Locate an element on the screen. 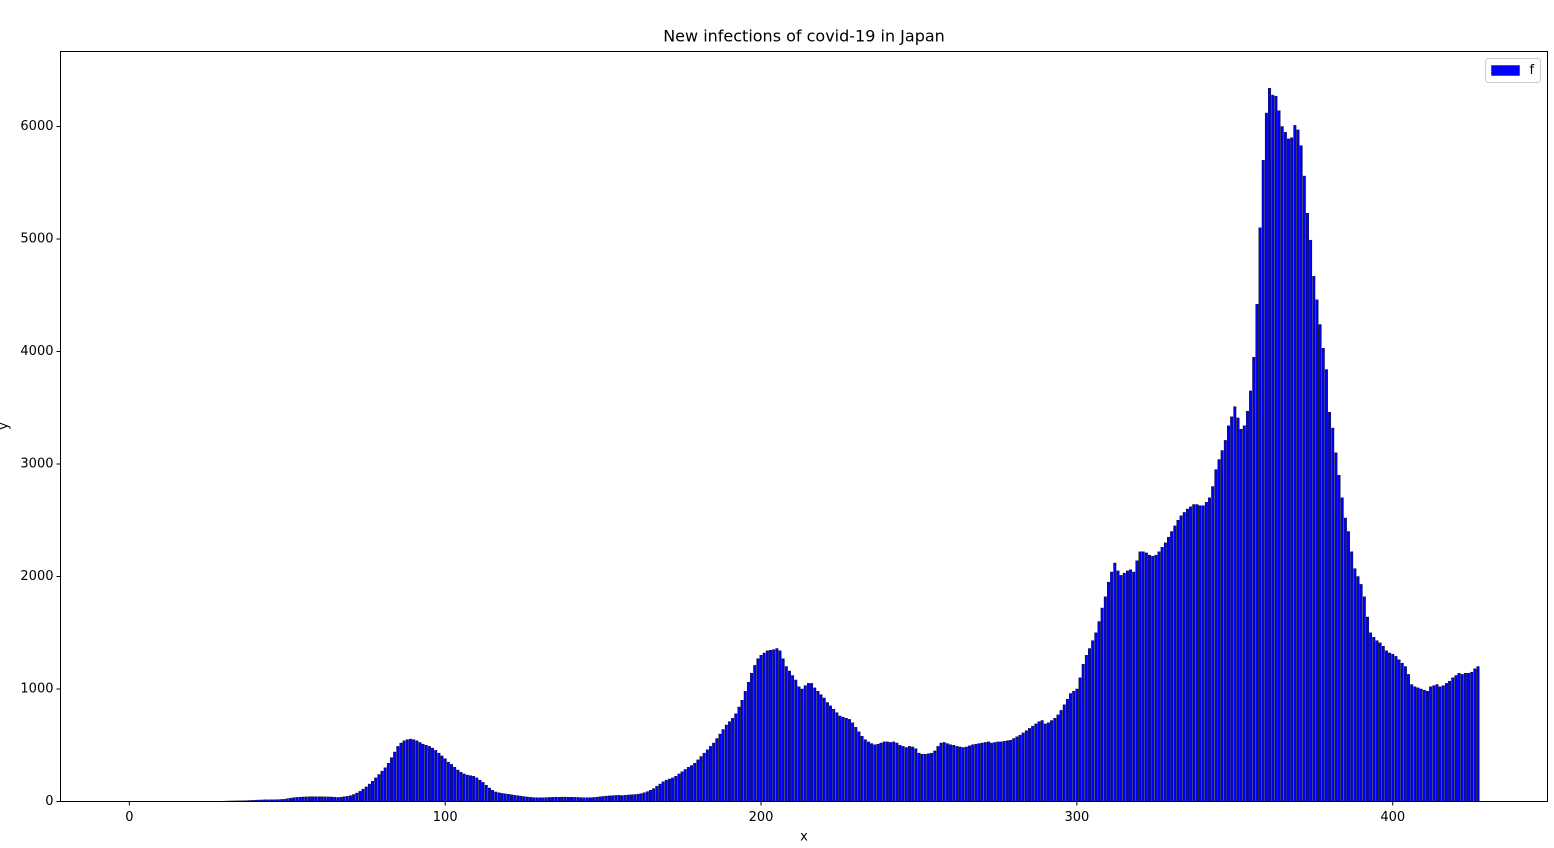 This screenshot has height=848, width=1554. y-tick-label: 5000 is located at coordinates (36, 239).